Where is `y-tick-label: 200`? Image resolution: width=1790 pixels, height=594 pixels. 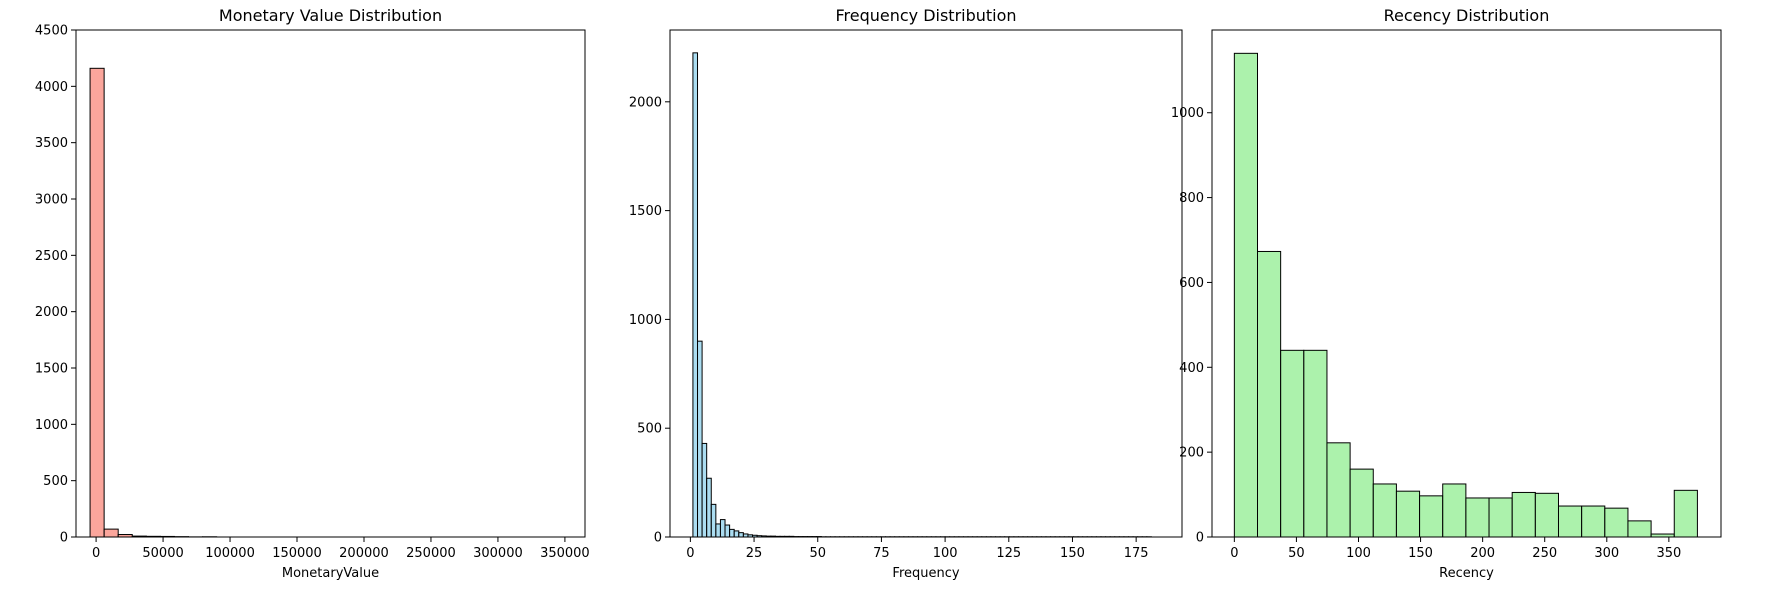
y-tick-label: 200 is located at coordinates (1191, 453).